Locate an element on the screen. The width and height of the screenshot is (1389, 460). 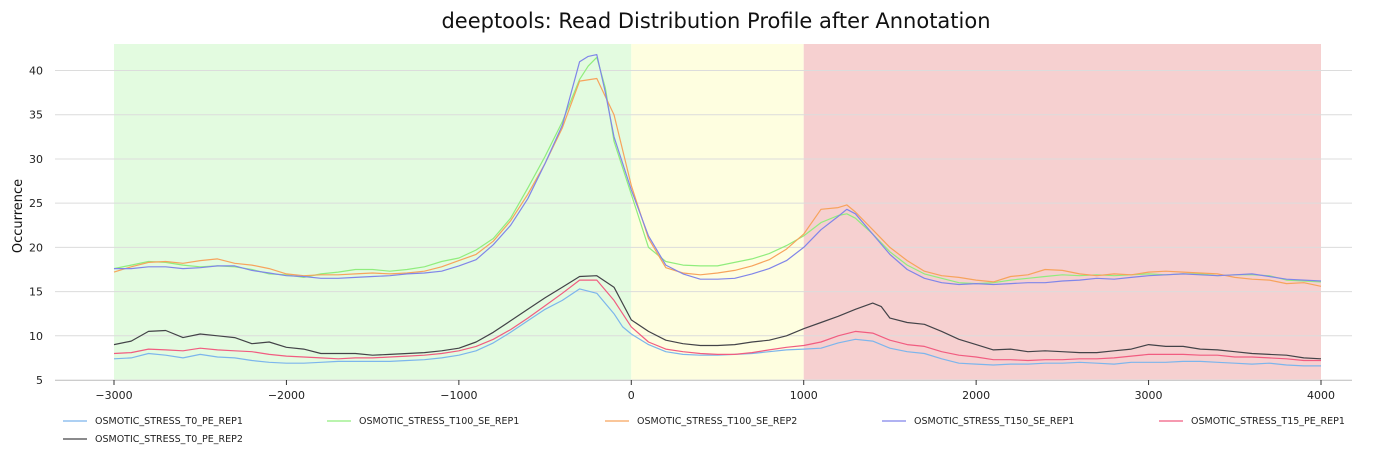
legend-label: OSMOTIC_STRESS_T100_SE_REP1 is located at coordinates (439, 421).